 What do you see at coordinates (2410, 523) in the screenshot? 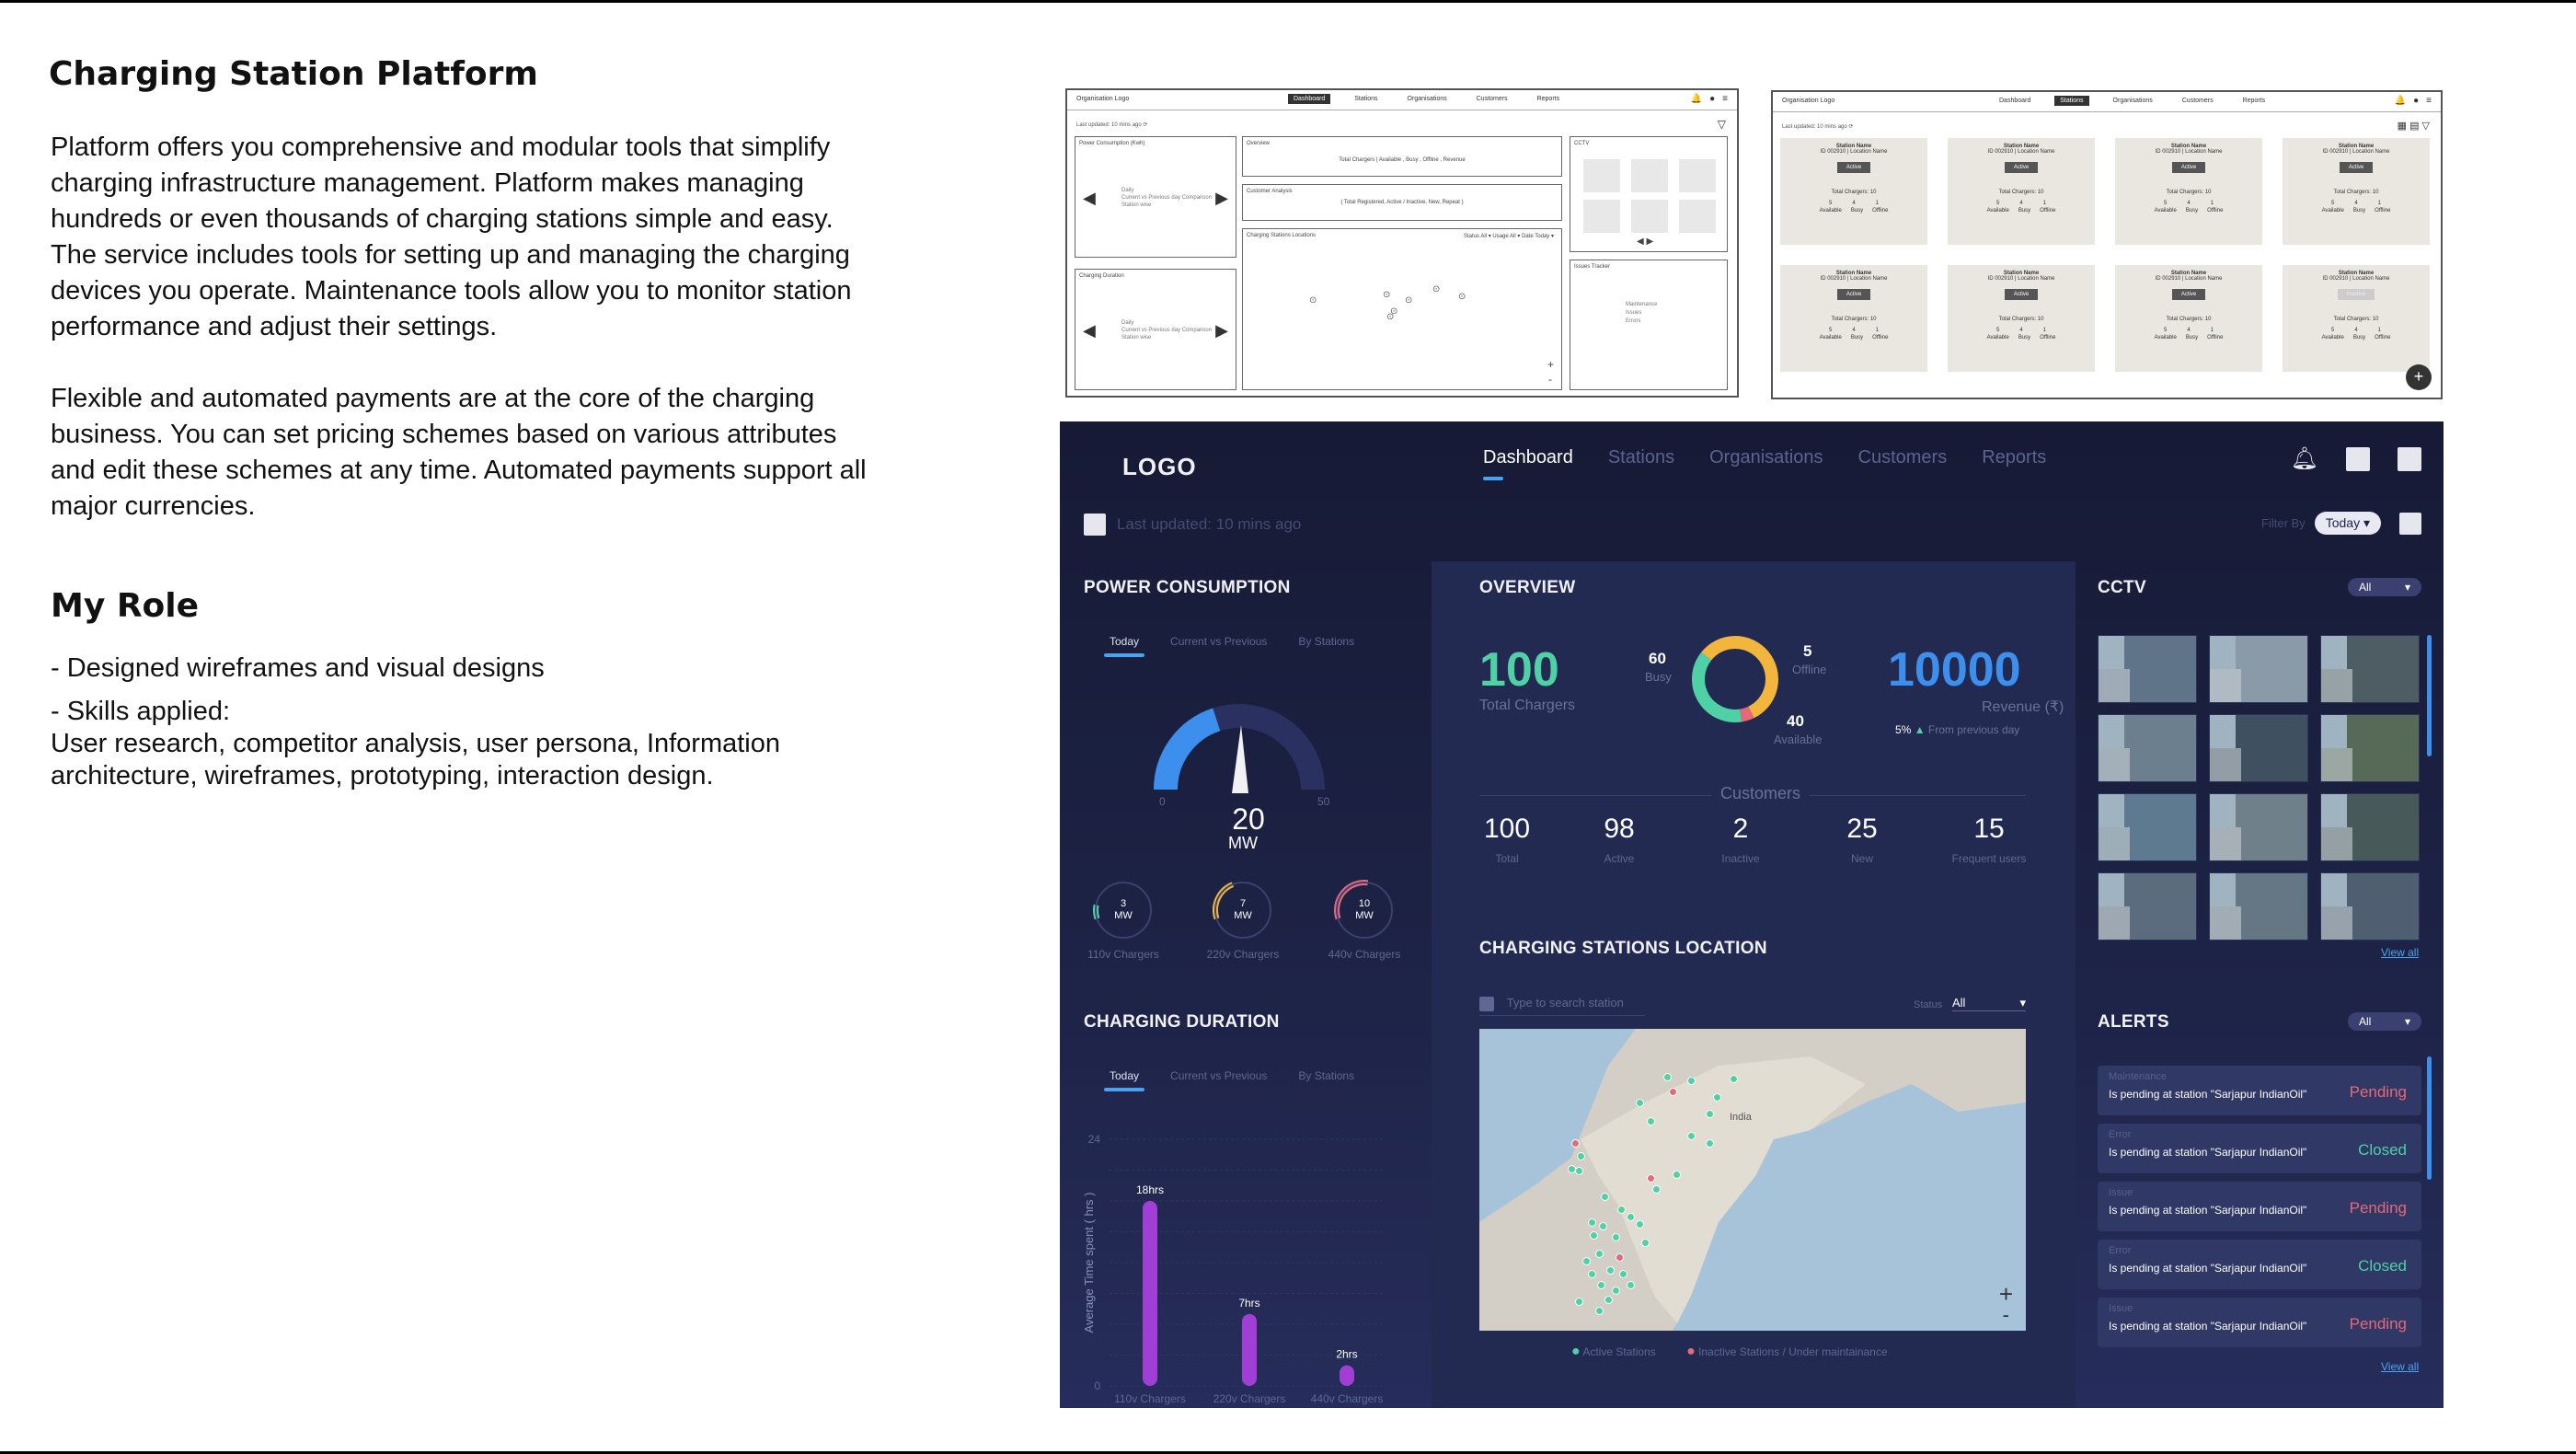
I see `filter-icon` at bounding box center [2410, 523].